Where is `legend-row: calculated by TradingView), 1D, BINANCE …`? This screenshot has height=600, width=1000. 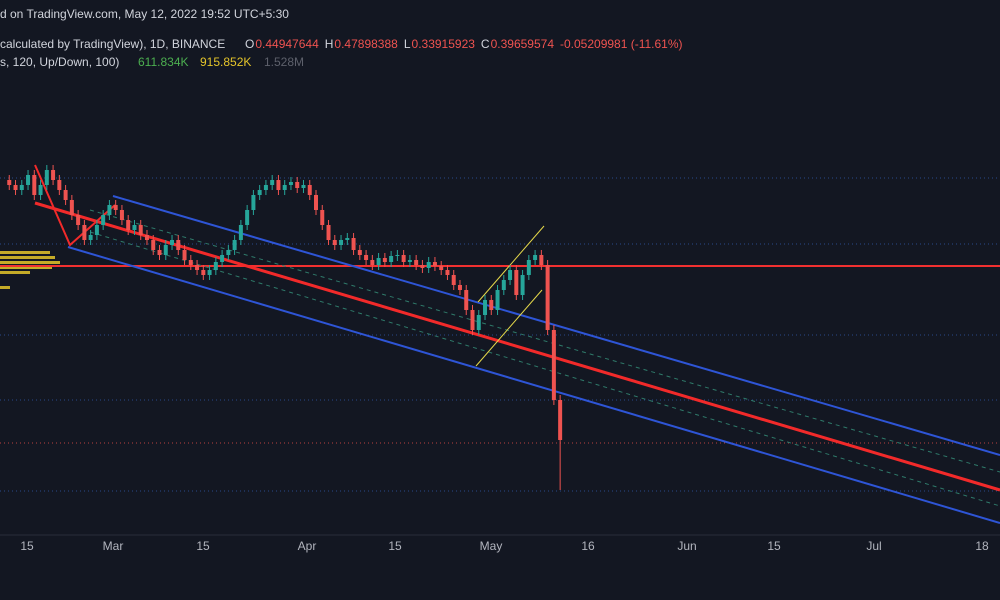 legend-row: calculated by TradingView), 1D, BINANCE … is located at coordinates (341, 44).